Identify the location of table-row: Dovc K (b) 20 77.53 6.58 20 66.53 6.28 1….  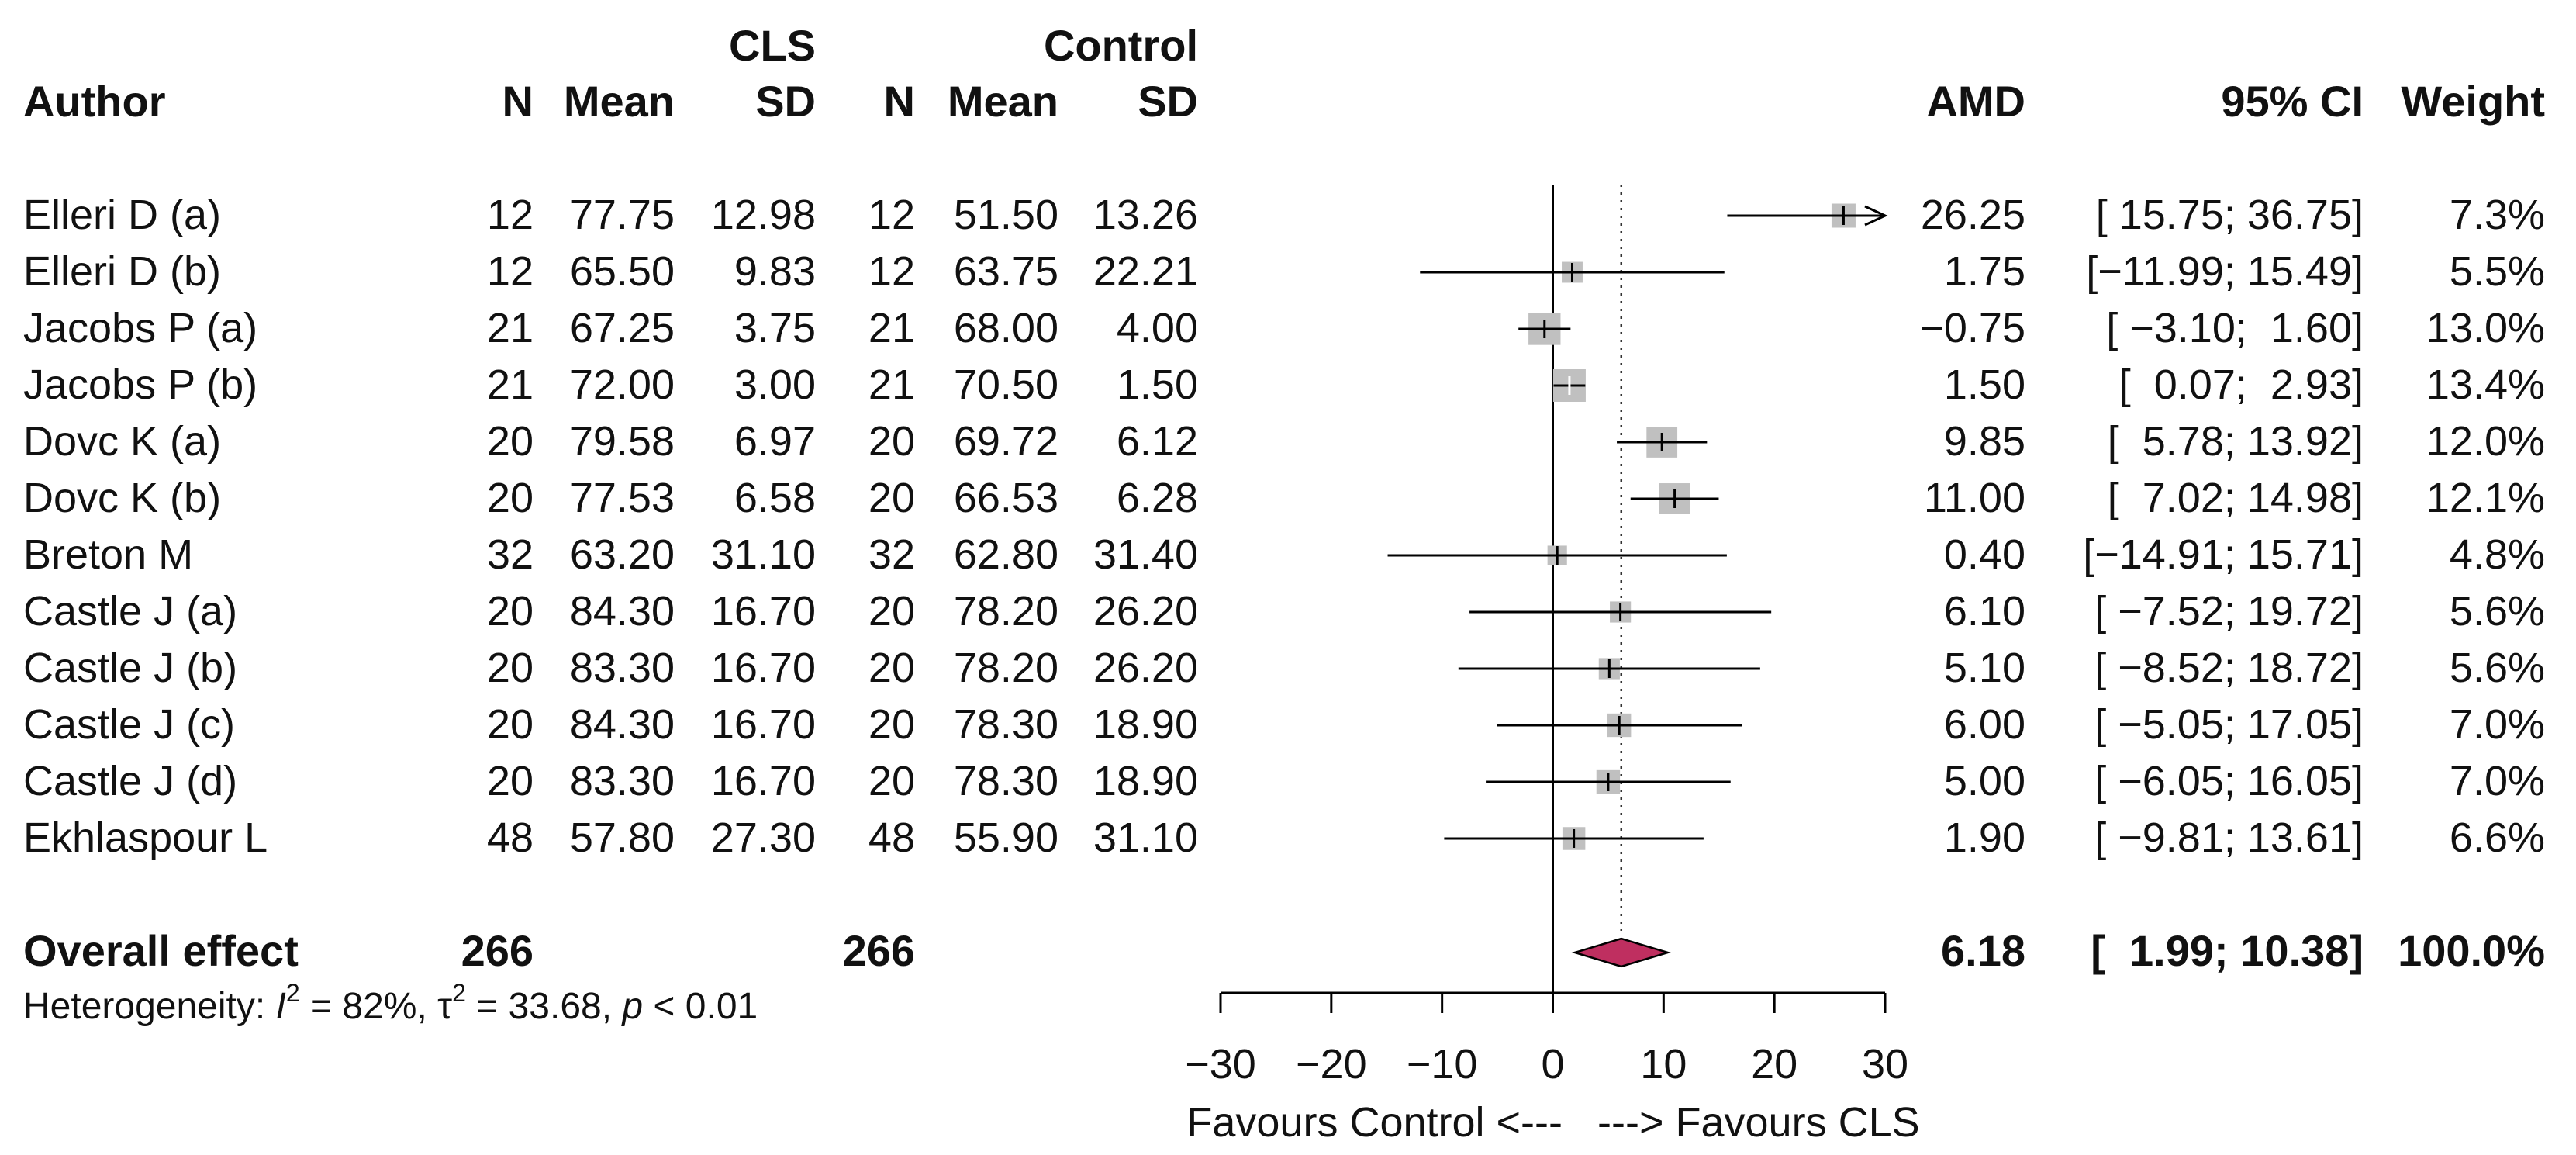
(1284, 498).